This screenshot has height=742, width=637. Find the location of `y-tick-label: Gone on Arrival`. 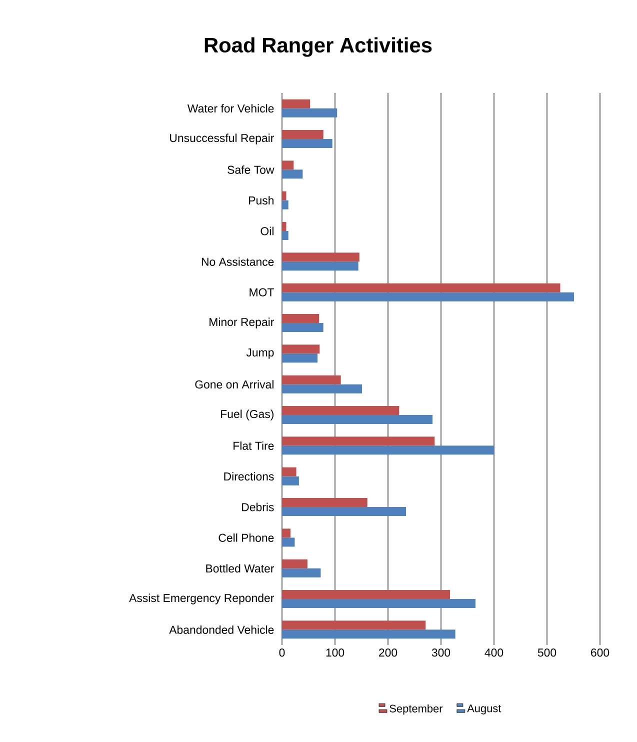

y-tick-label: Gone on Arrival is located at coordinates (234, 384).